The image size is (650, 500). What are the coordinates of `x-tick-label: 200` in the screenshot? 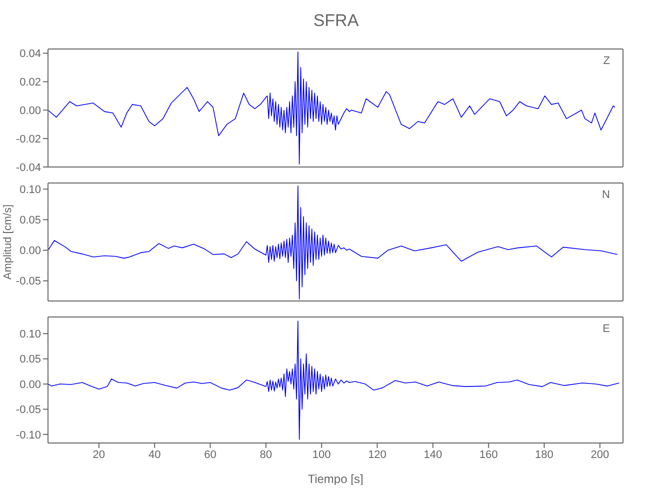 It's located at (600, 454).